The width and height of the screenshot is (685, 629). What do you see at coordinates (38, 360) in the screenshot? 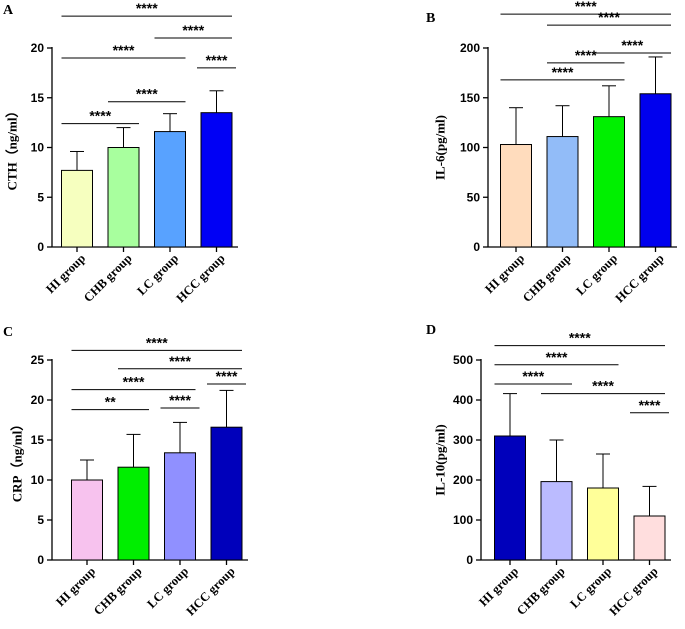
I see `y-tick-label: 25` at bounding box center [38, 360].